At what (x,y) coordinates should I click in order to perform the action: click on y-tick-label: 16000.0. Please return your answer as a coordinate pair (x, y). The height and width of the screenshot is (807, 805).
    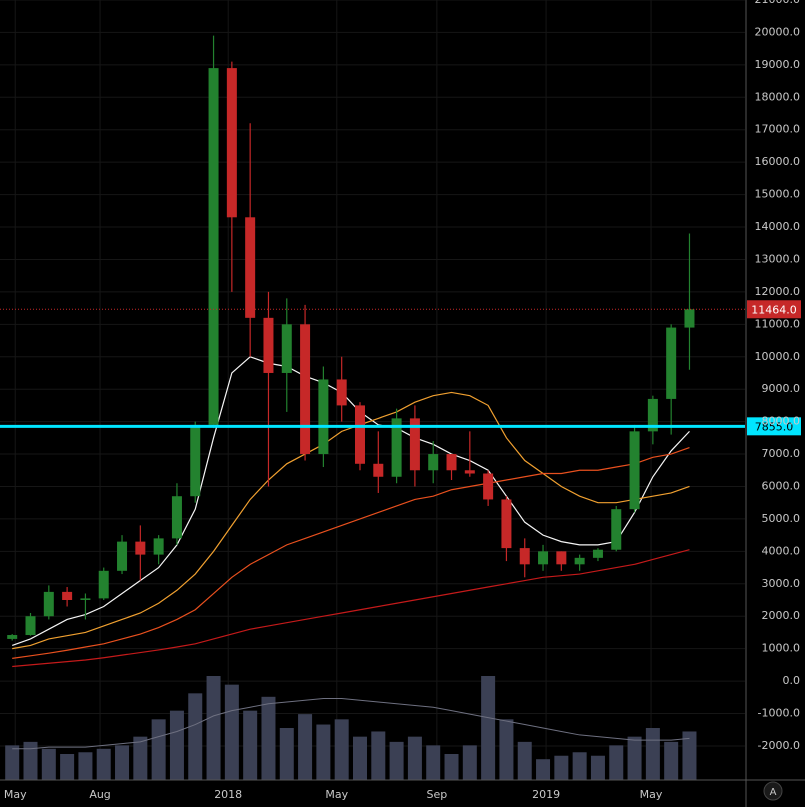
    Looking at the image, I should click on (778, 161).